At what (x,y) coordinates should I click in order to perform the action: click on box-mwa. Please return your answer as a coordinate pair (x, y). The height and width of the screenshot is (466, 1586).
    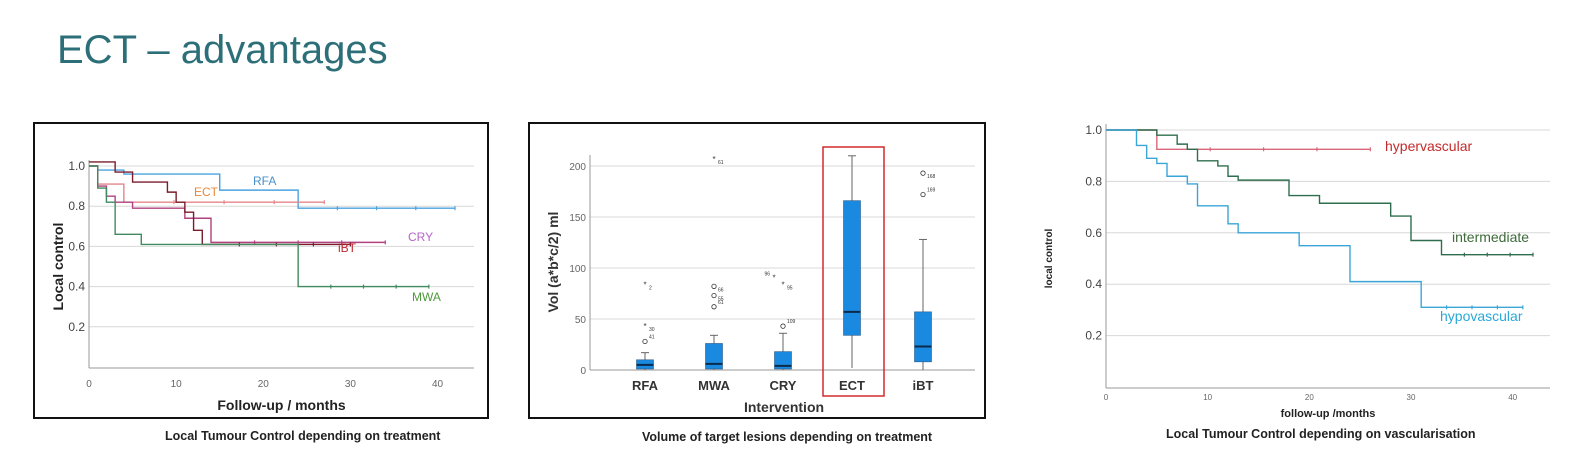
    Looking at the image, I should click on (714, 356).